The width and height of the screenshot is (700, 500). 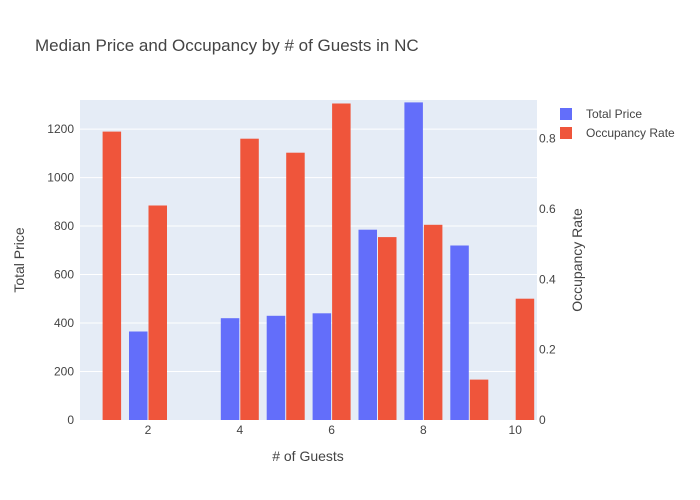 What do you see at coordinates (617, 123) in the screenshot?
I see `legend: Total Price Occupancy Rate` at bounding box center [617, 123].